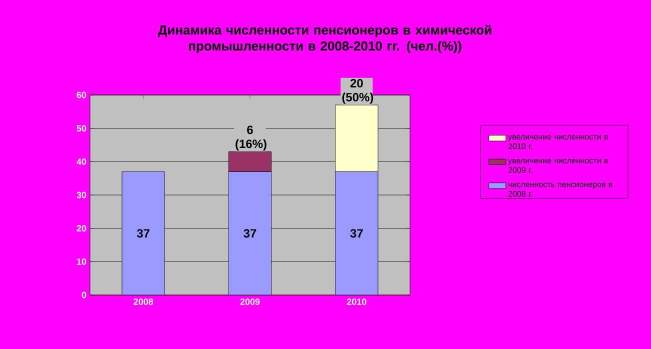 This screenshot has height=349, width=651. I want to click on y-tick-label: 30, so click(81, 195).